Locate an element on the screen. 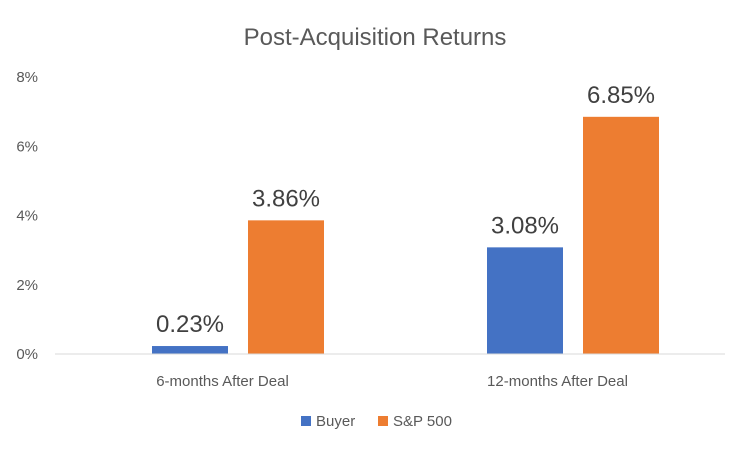 The height and width of the screenshot is (450, 750). x-category-label: 12-months After Deal is located at coordinates (557, 381).